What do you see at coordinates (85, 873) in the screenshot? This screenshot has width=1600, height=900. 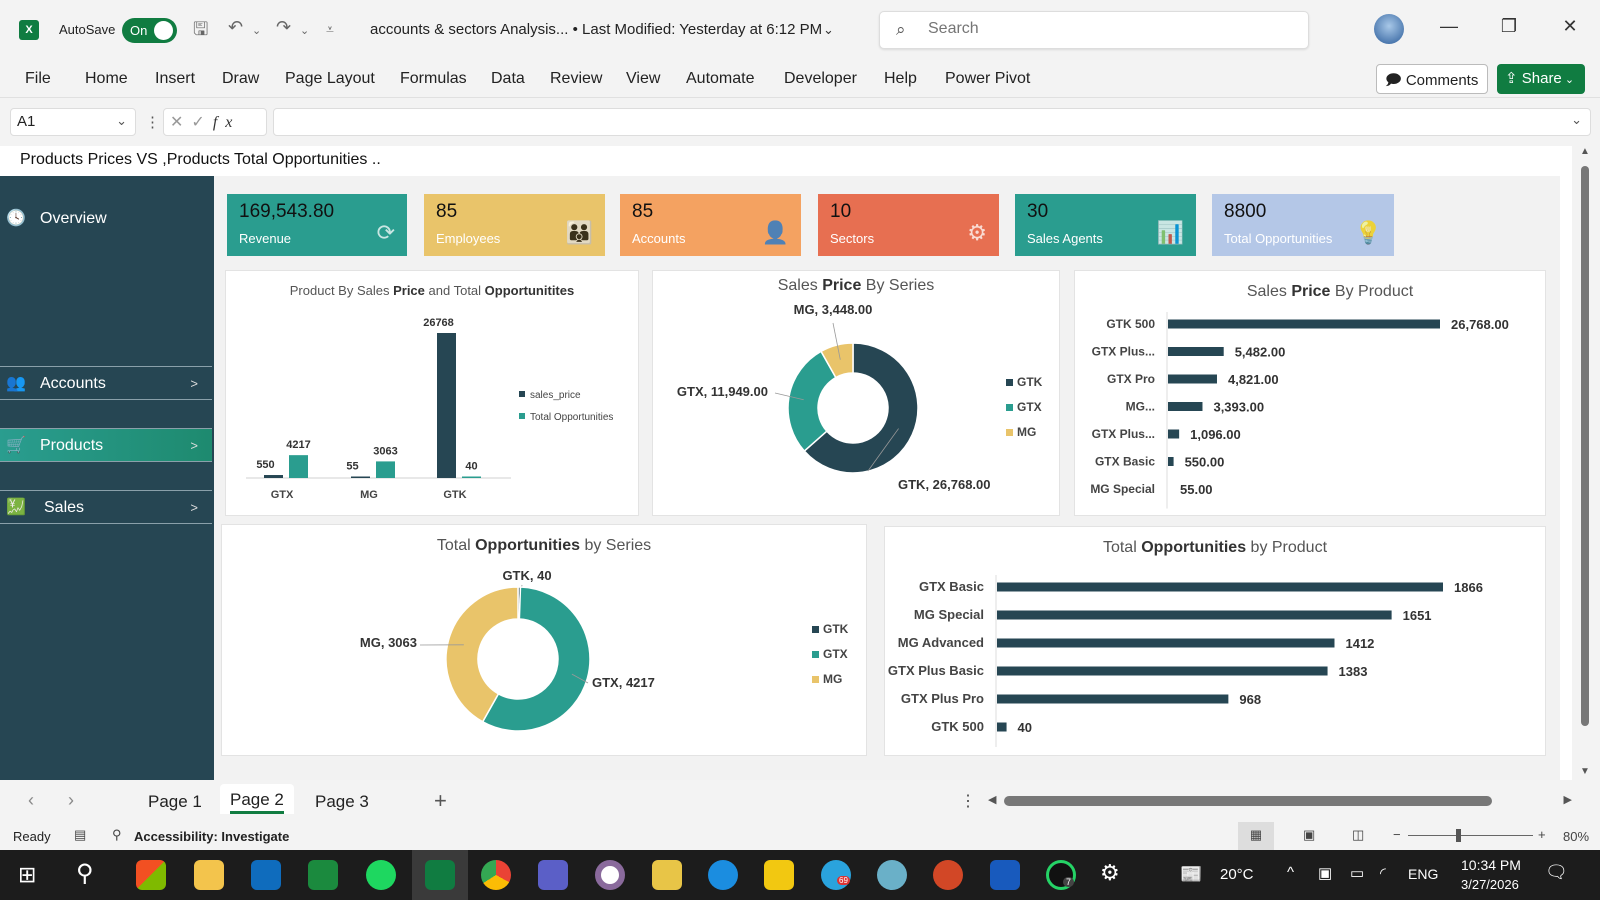 I see `taskbar-search-icon: ⚲` at bounding box center [85, 873].